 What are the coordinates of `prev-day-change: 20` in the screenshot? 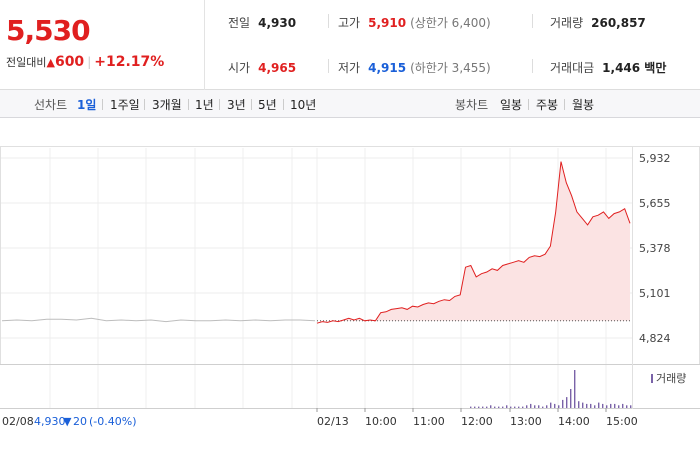 It's located at (80, 421).